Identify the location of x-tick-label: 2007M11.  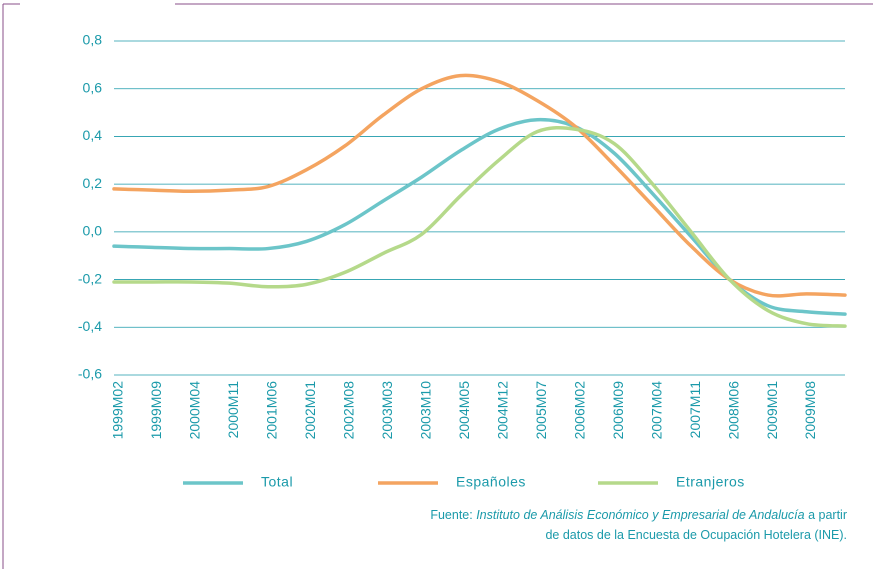
(695, 410).